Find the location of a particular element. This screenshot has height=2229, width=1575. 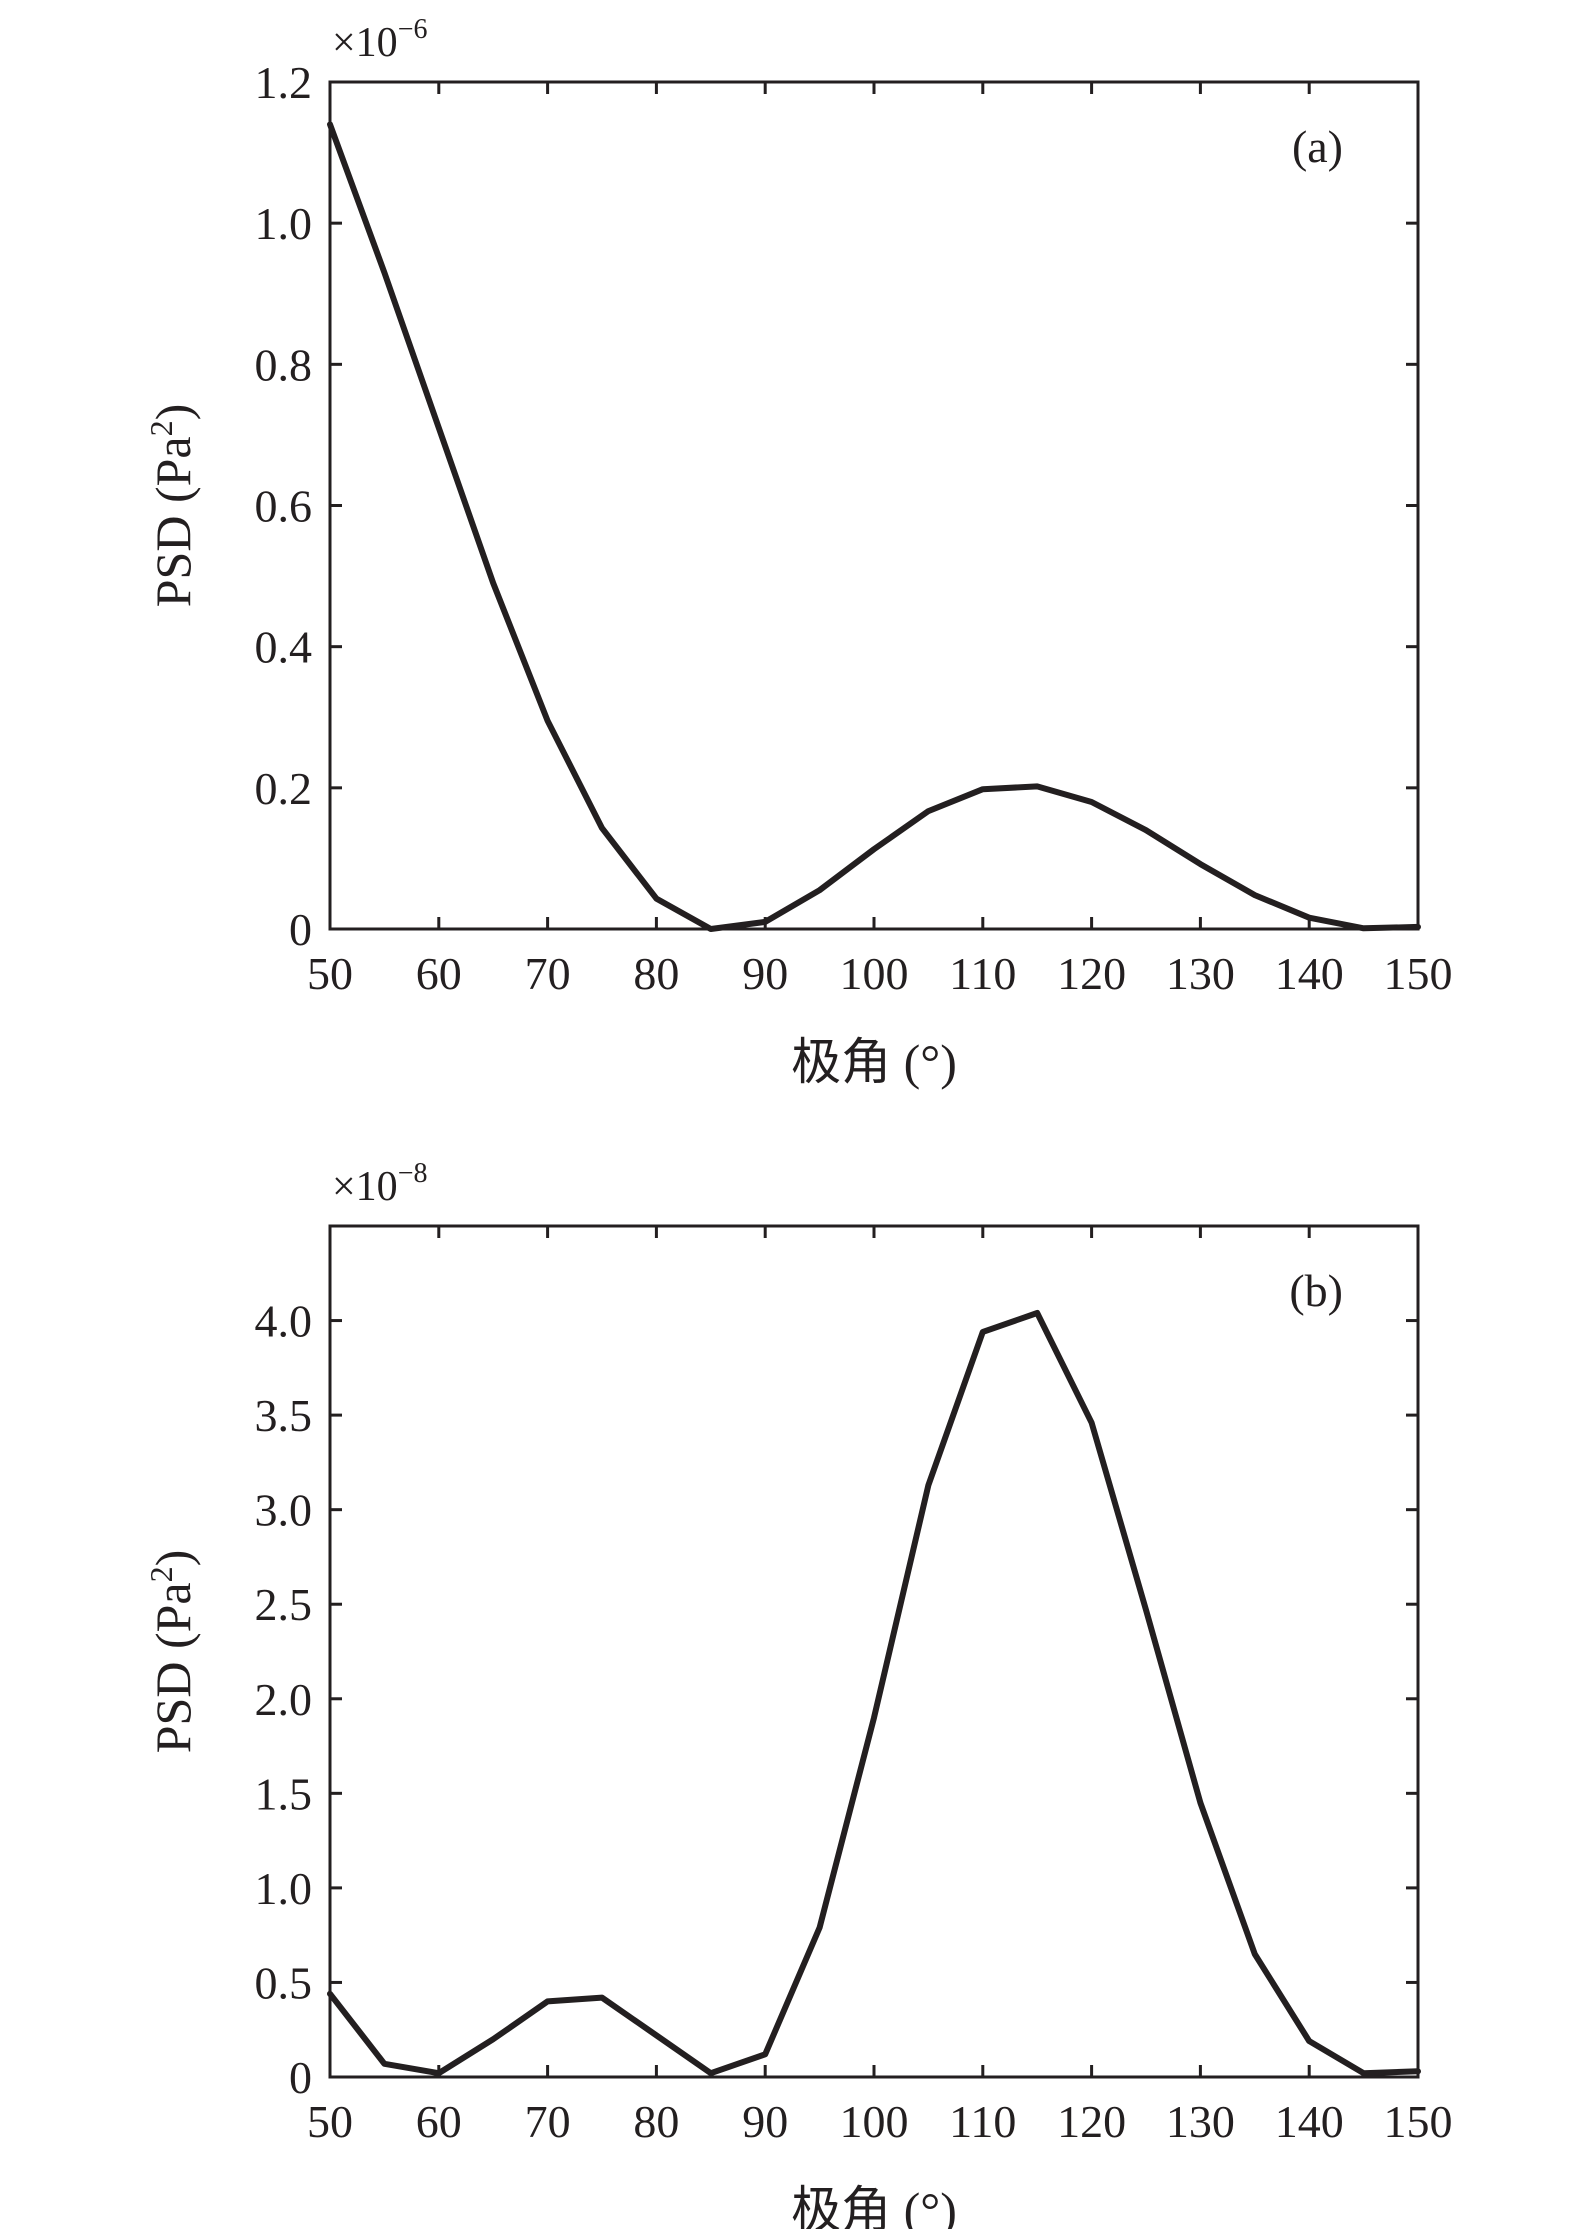

y-tick-label: 0.2 is located at coordinates (284, 788).